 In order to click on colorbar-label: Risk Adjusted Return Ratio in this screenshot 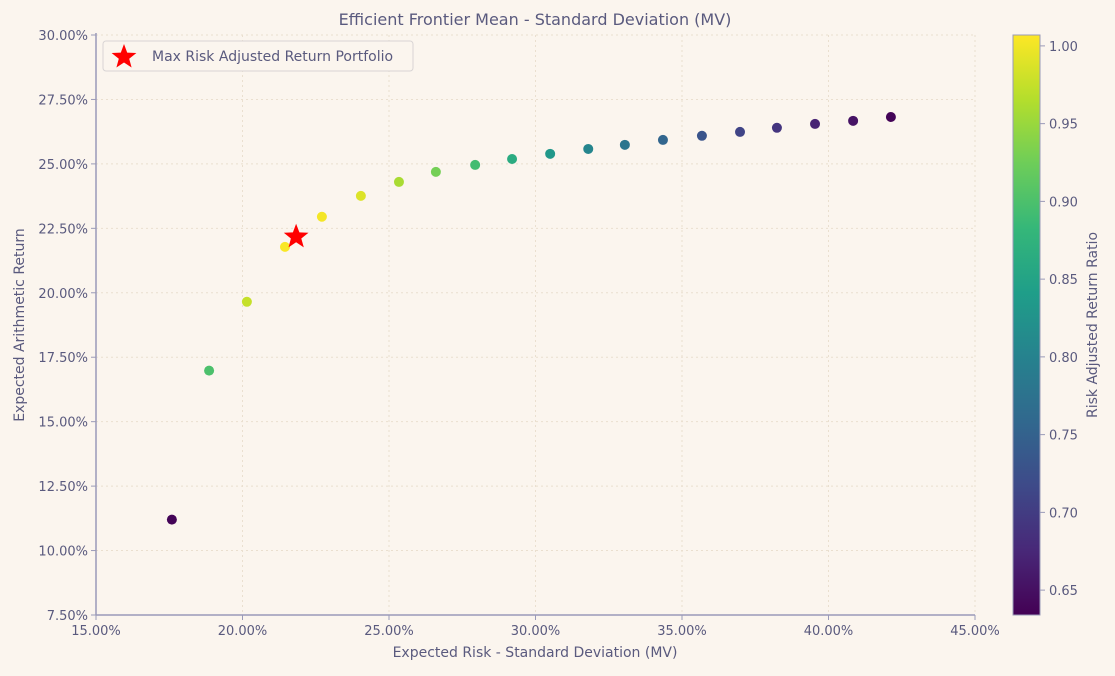, I will do `click(1093, 325)`.